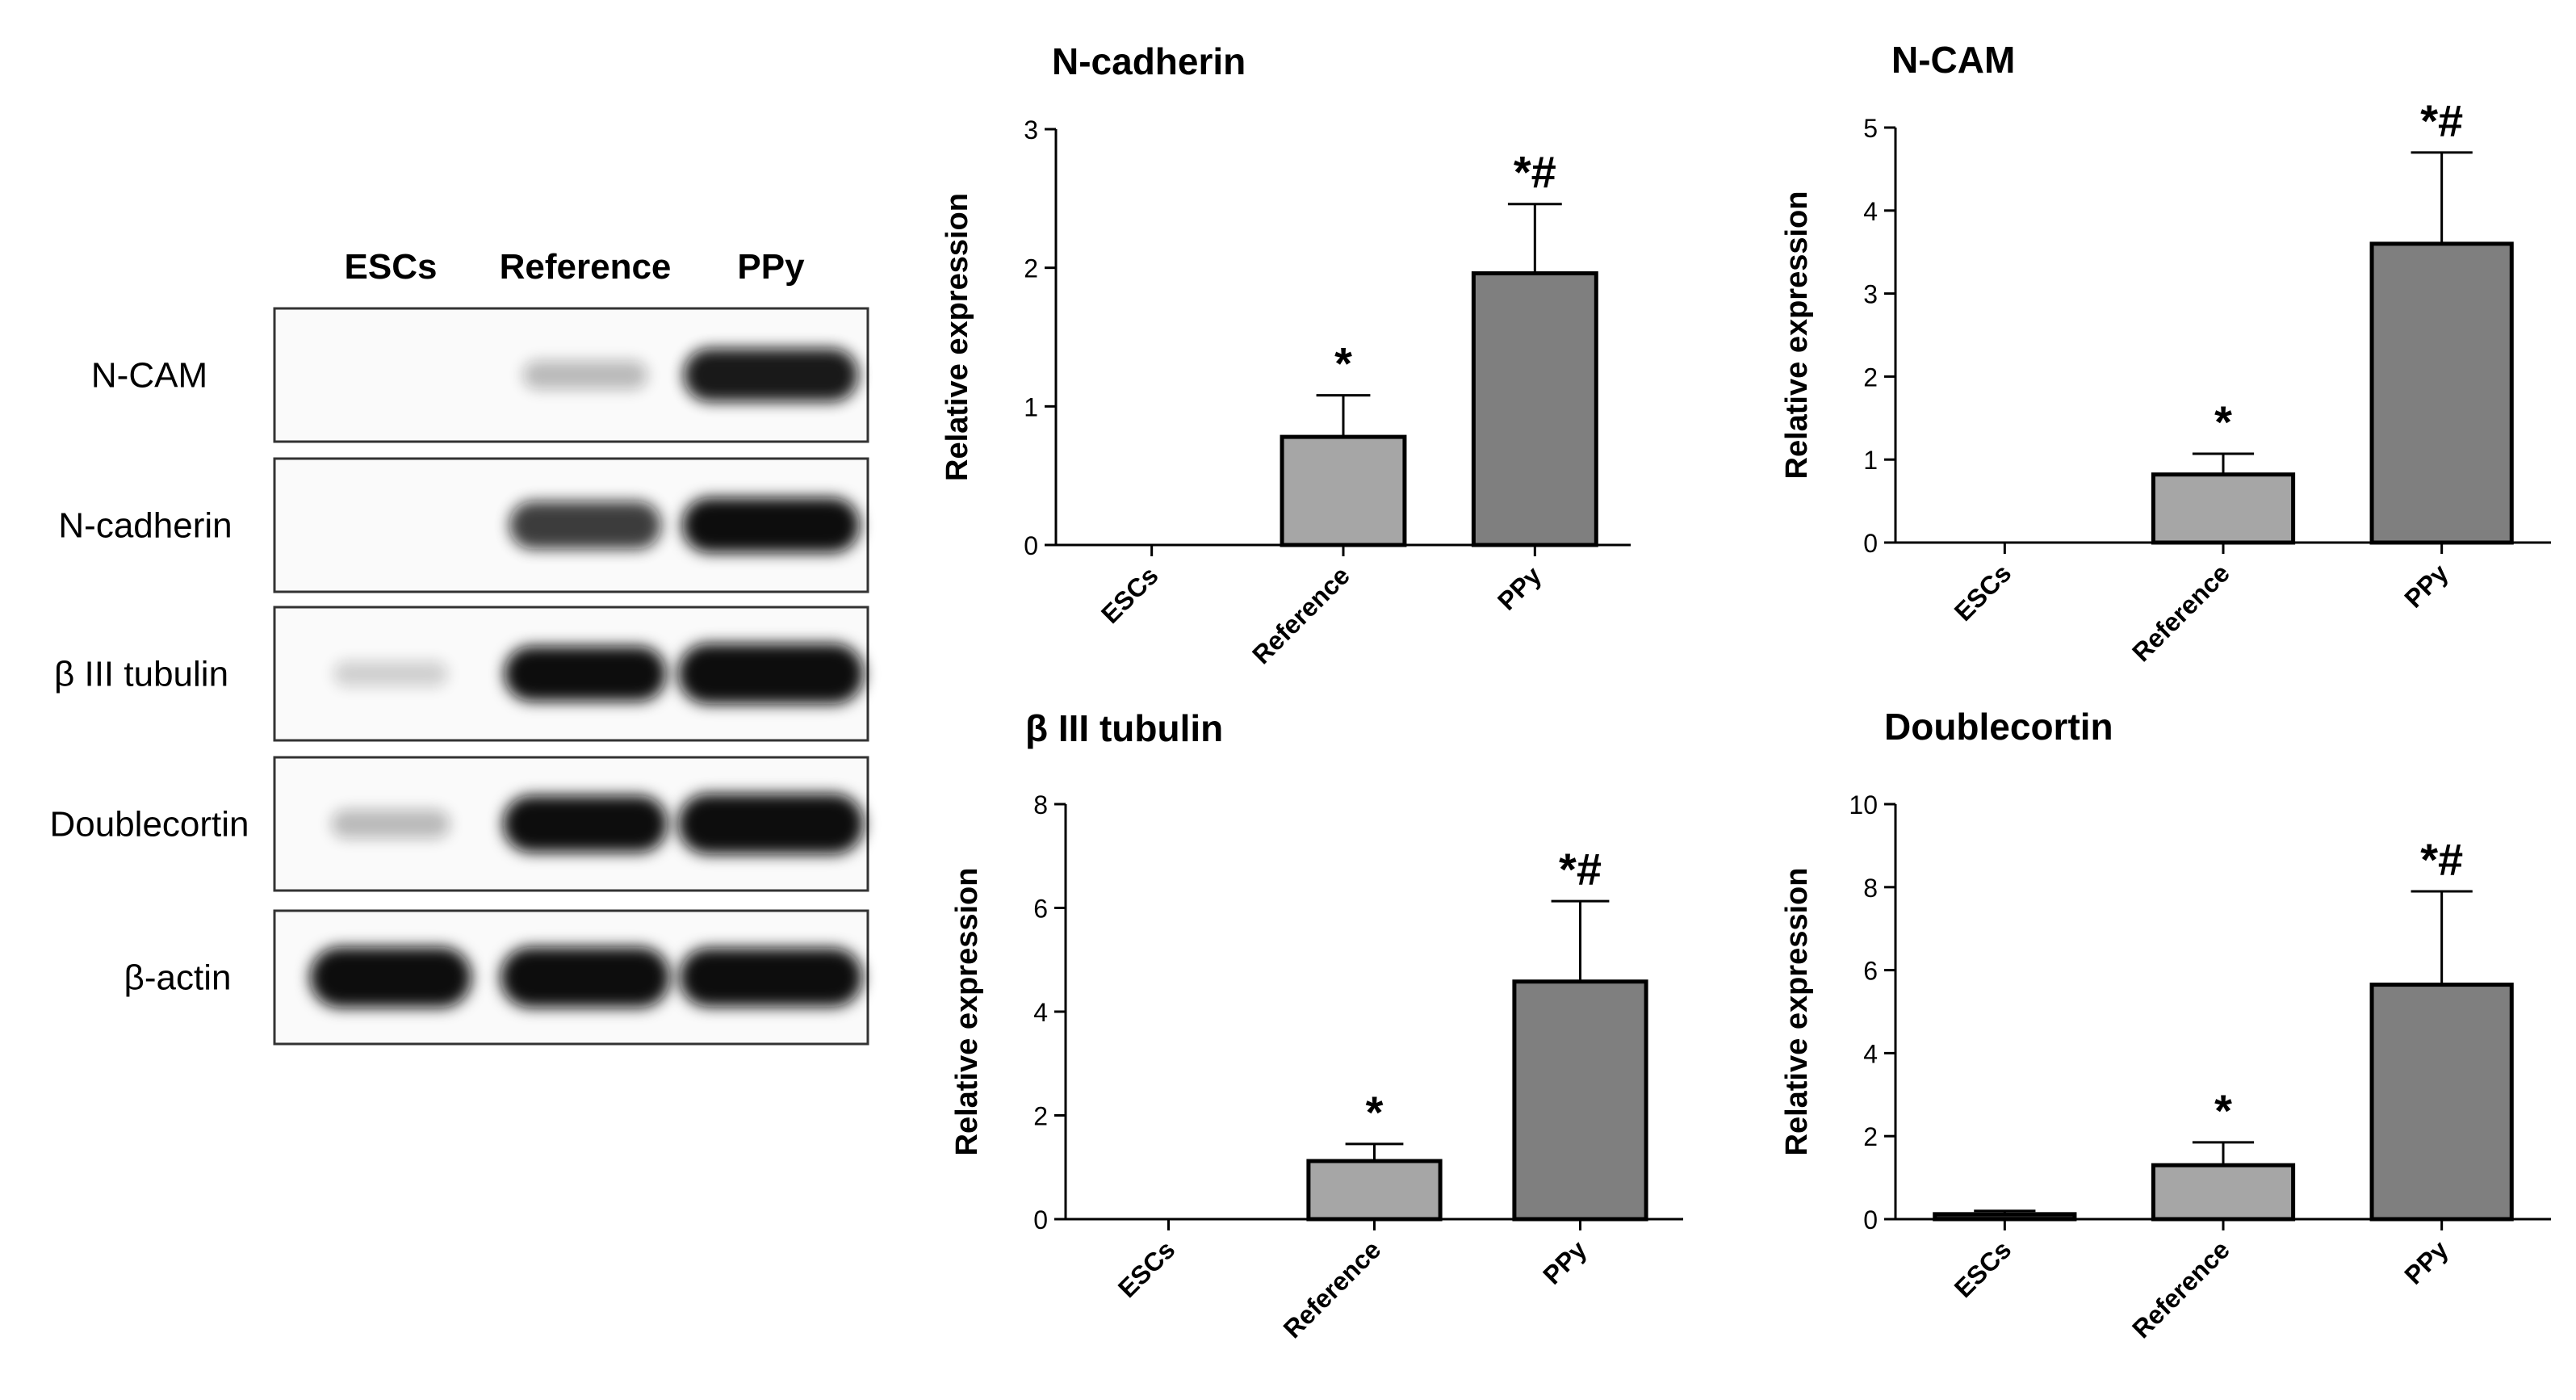 This screenshot has width=2576, height=1400. What do you see at coordinates (1871, 128) in the screenshot?
I see `y-tick-label: 5` at bounding box center [1871, 128].